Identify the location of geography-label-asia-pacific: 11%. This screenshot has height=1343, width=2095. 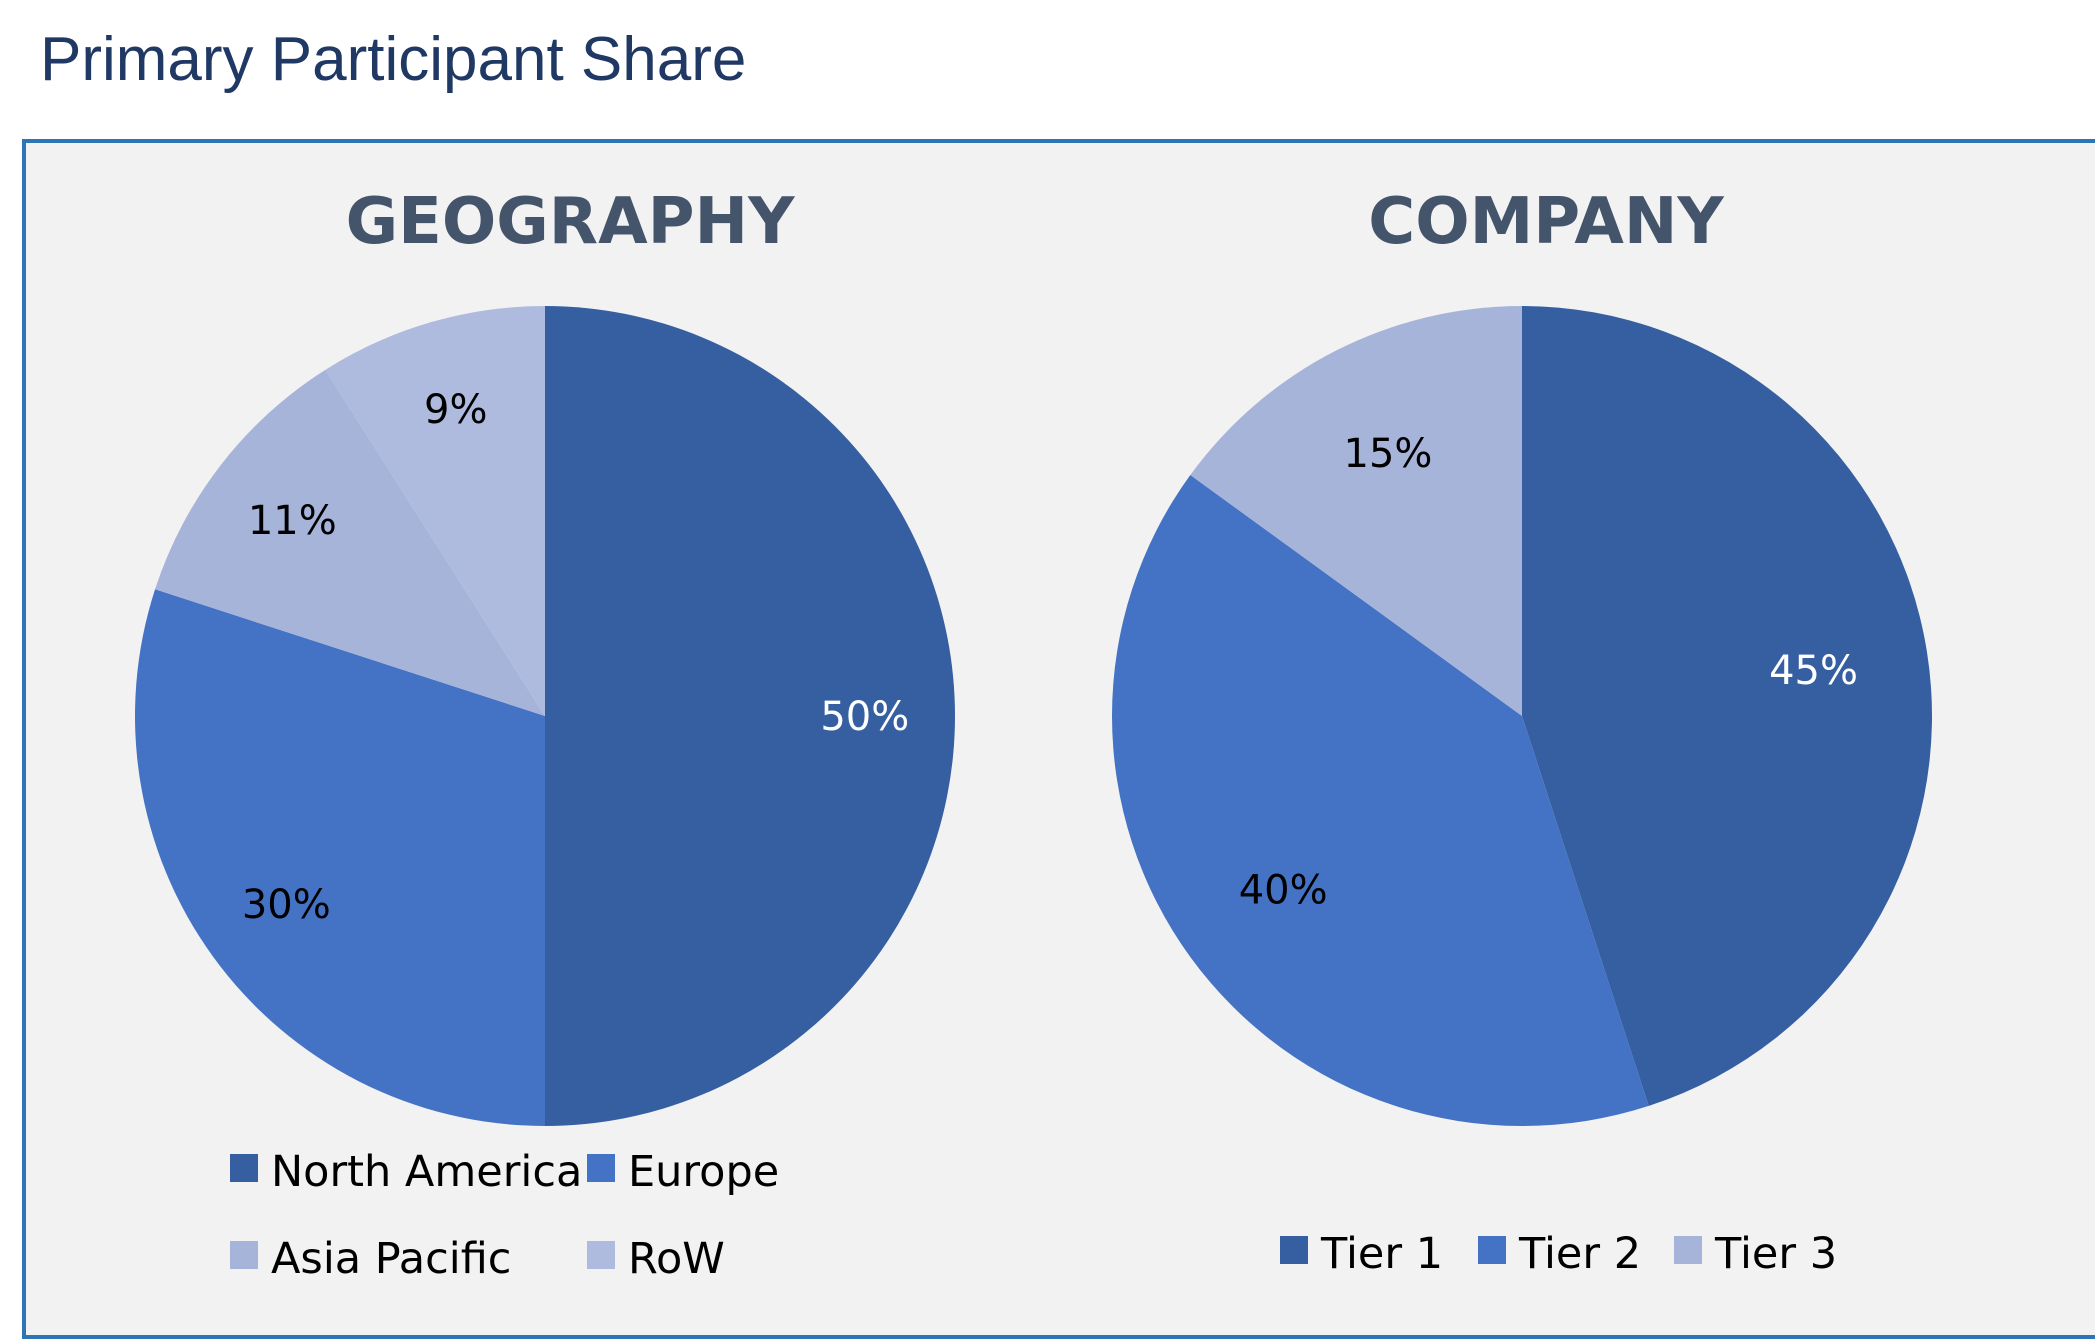
(292, 521).